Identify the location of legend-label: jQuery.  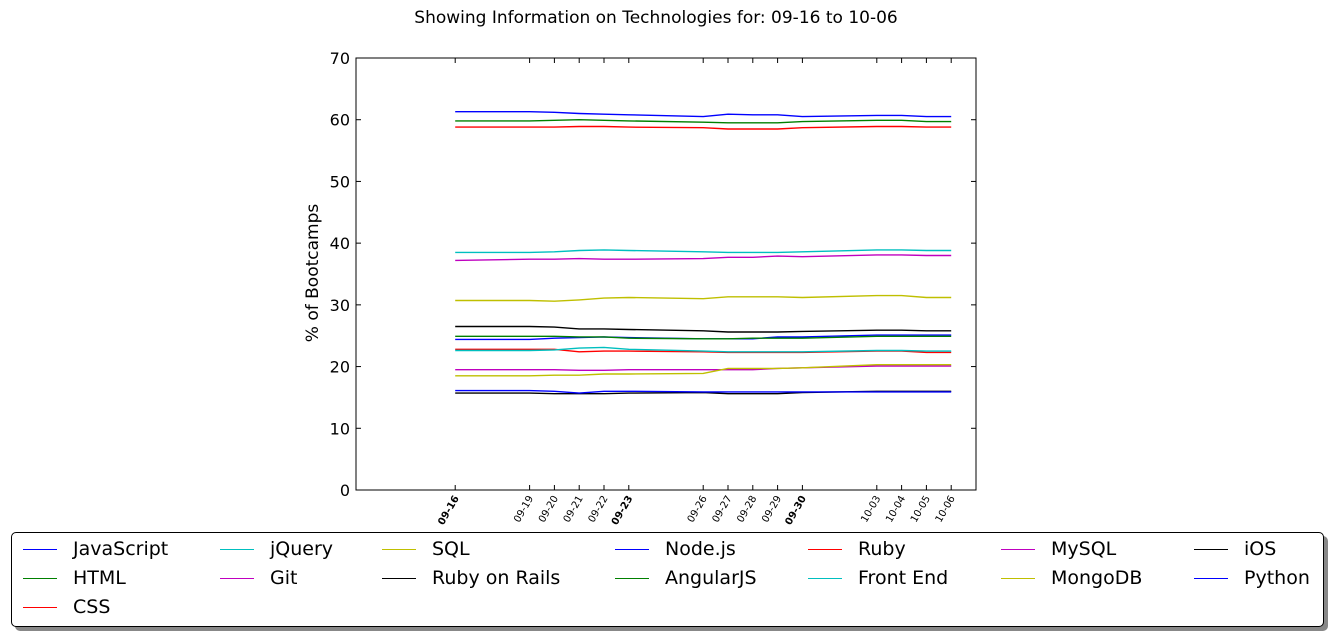
(302, 549).